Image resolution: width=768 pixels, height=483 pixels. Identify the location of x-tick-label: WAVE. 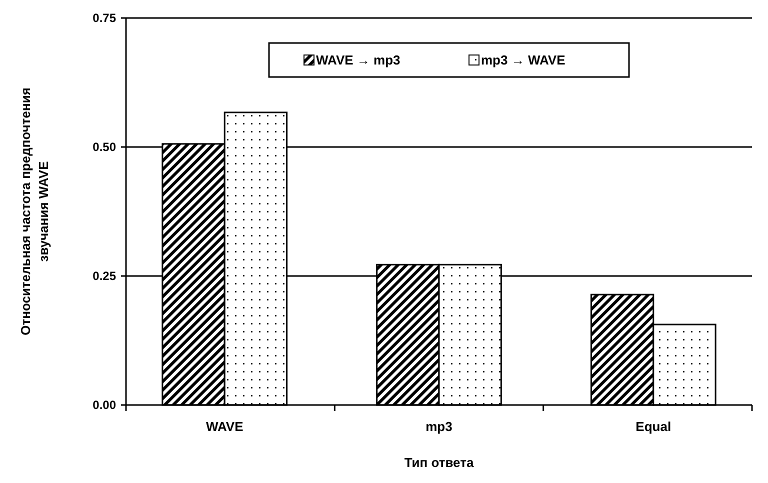
(225, 426).